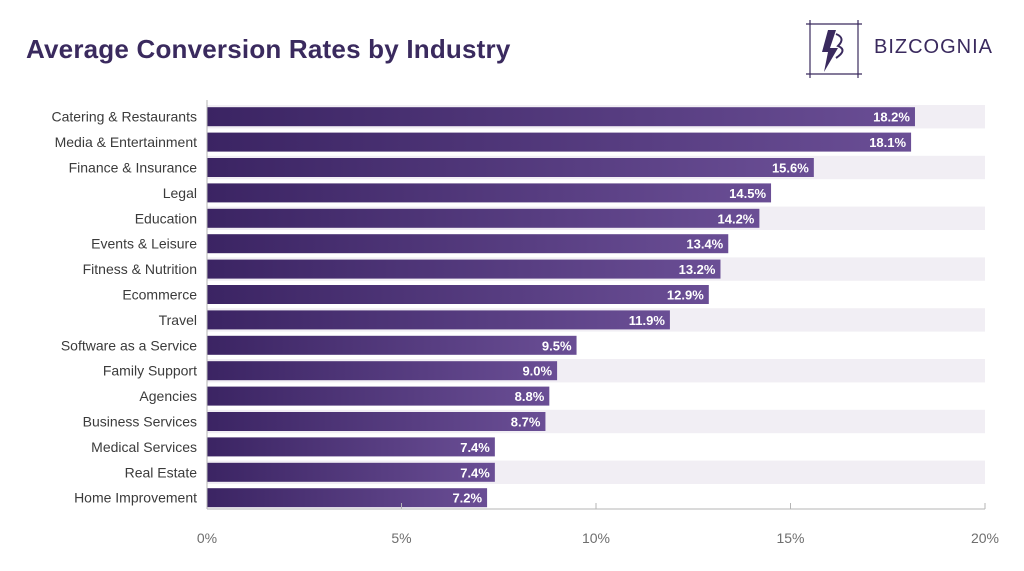  I want to click on x-tick-label: 20%, so click(985, 538).